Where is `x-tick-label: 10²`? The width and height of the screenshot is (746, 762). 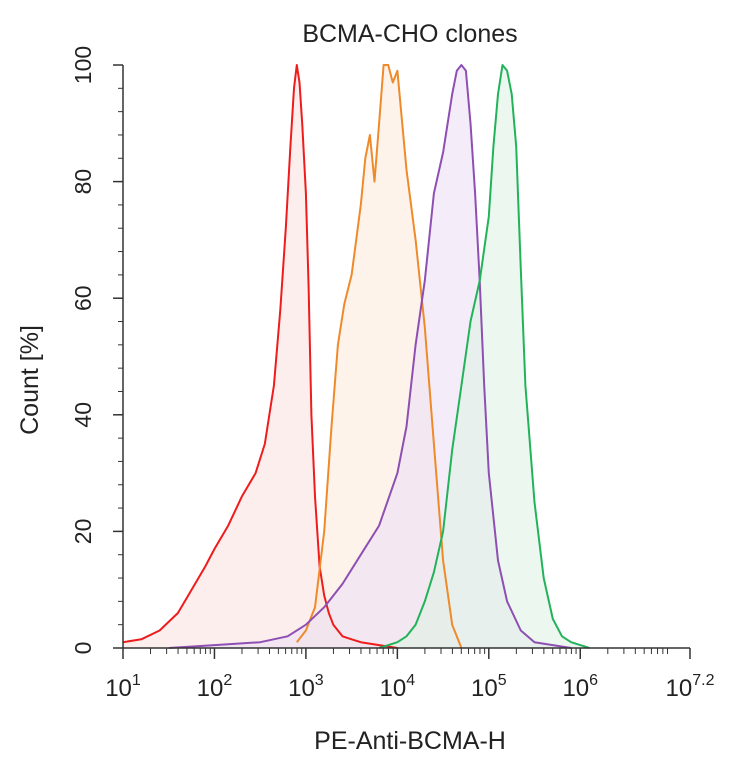 x-tick-label: 10² is located at coordinates (215, 687).